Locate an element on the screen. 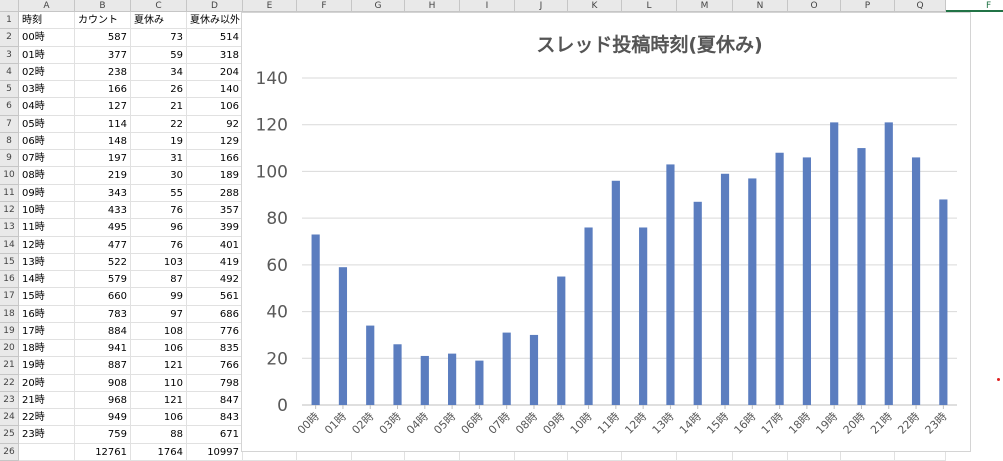 The height and width of the screenshot is (461, 1003). cell: 21 is located at coordinates (159, 107).